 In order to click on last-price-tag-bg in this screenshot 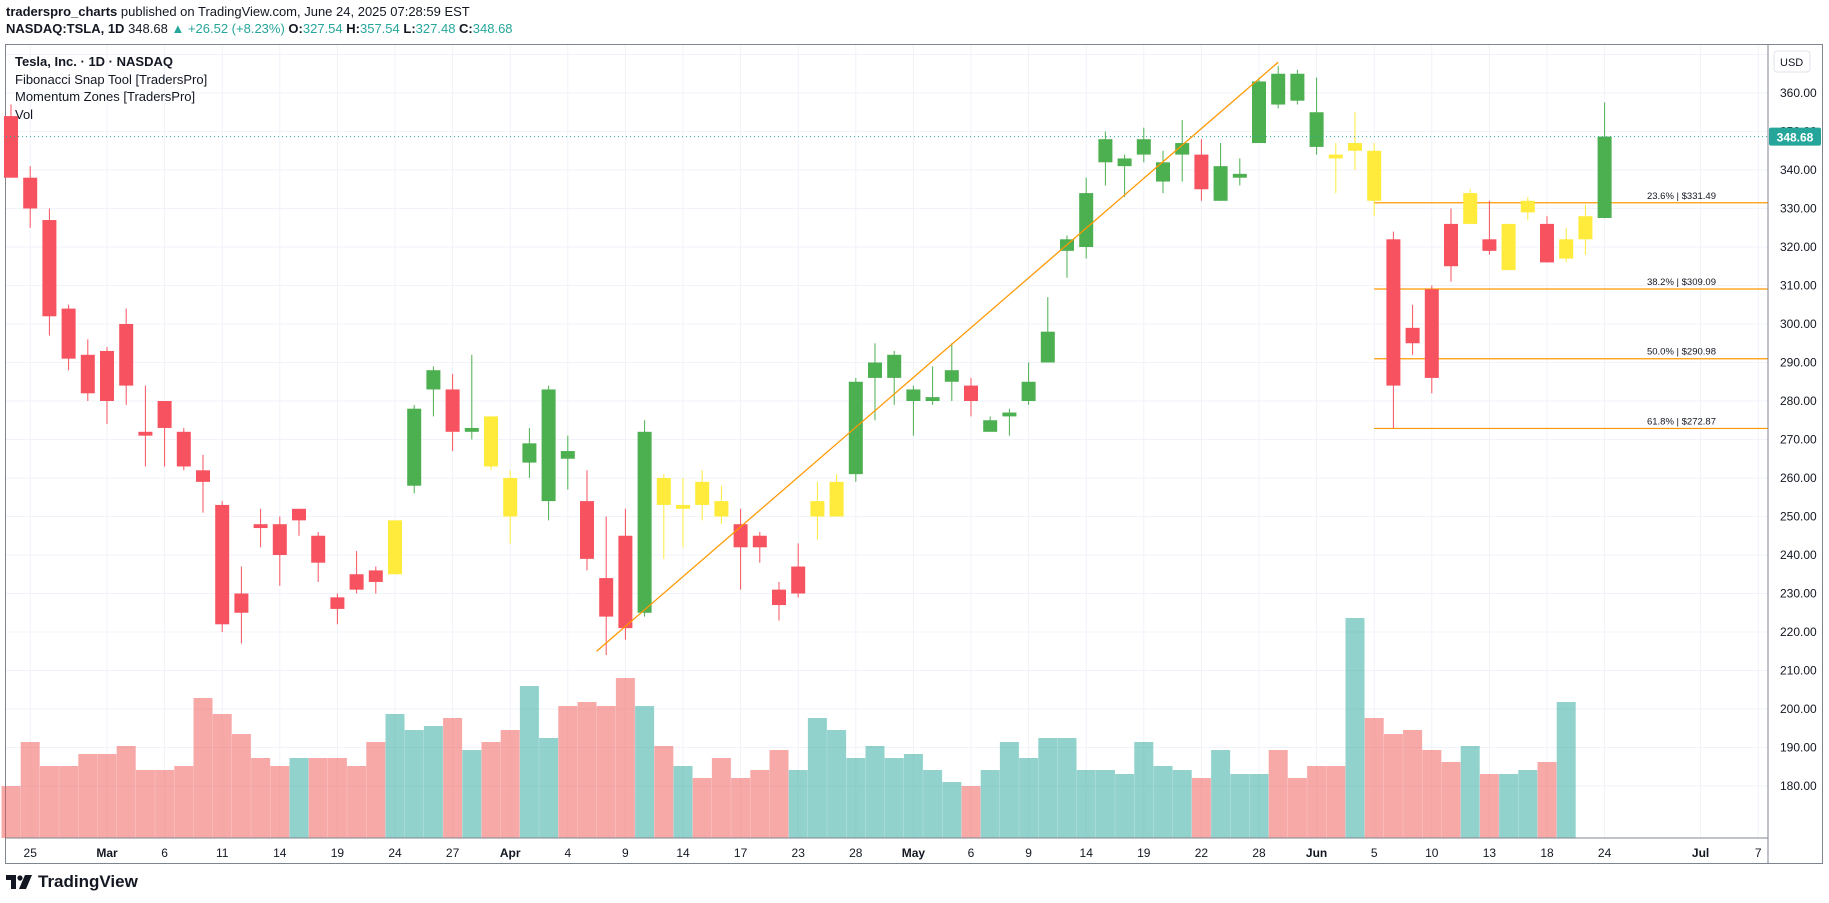, I will do `click(1795, 136)`.